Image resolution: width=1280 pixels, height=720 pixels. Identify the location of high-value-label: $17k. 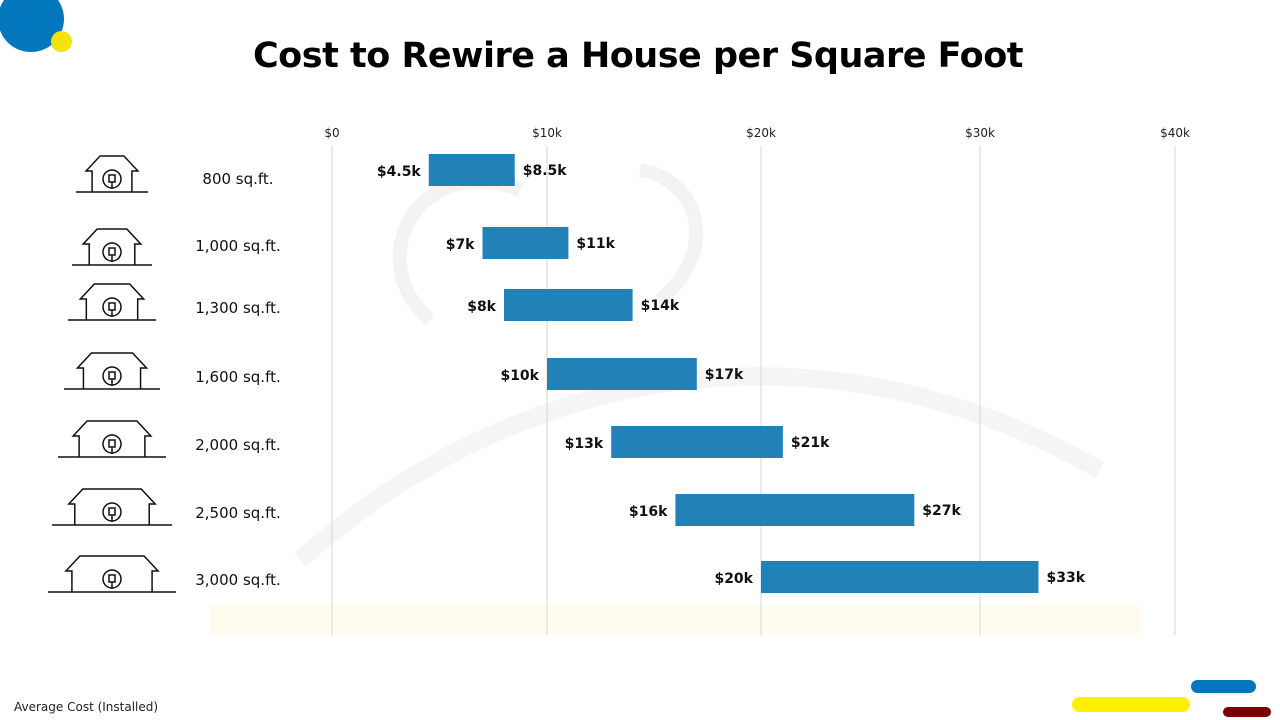
(724, 375).